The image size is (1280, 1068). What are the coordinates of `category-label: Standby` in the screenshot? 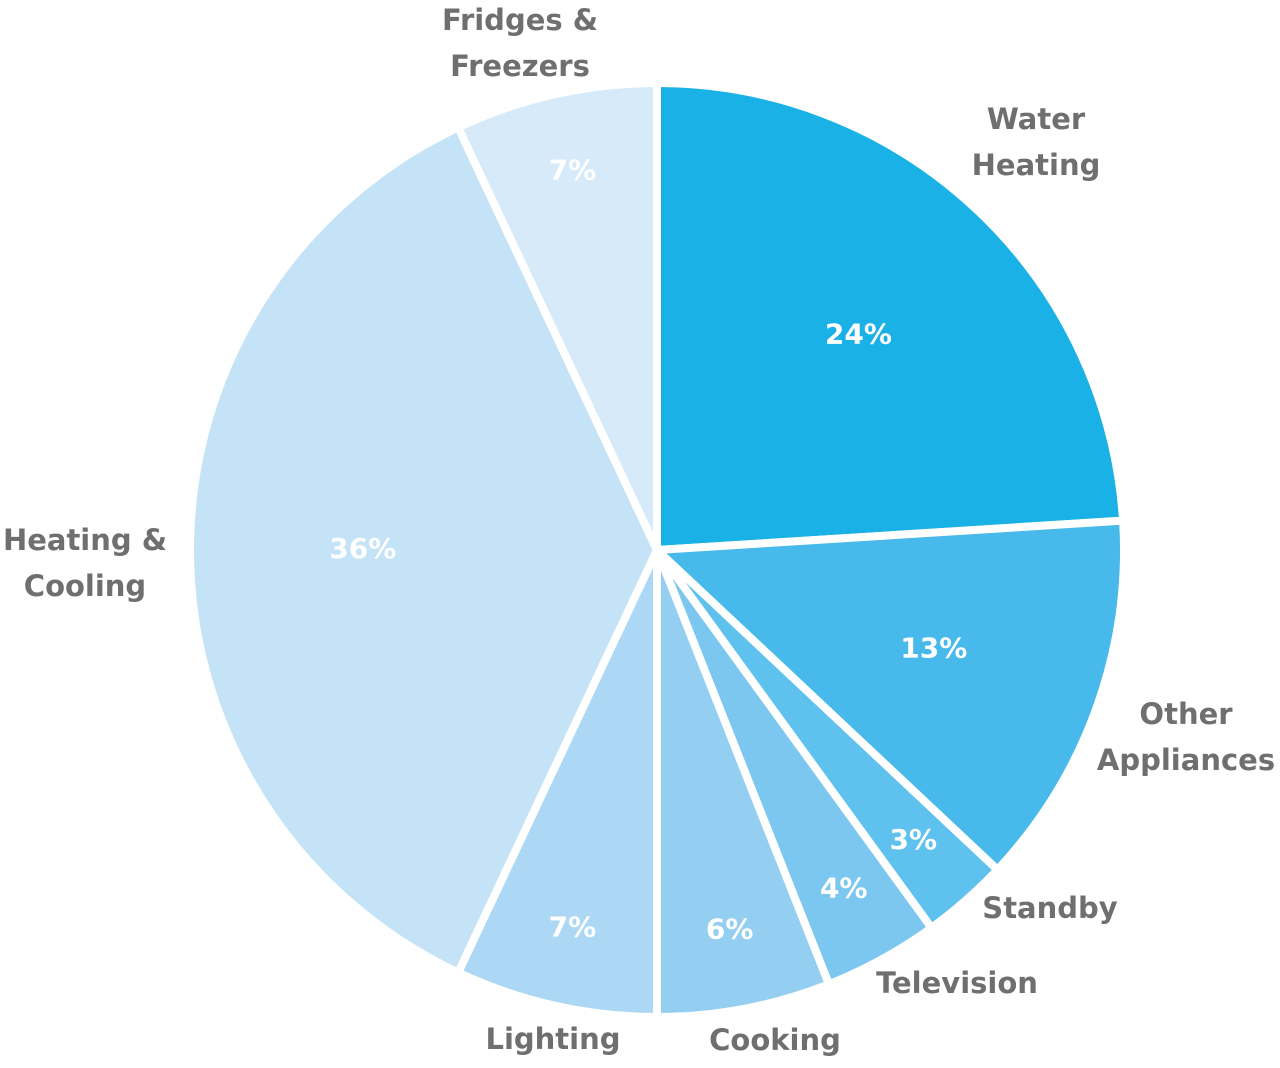 It's located at (1050, 908).